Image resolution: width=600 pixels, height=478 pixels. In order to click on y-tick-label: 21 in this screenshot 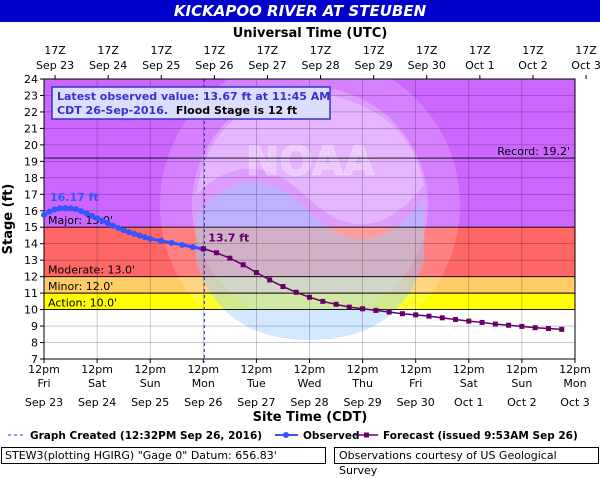, I will do `click(31, 128)`.